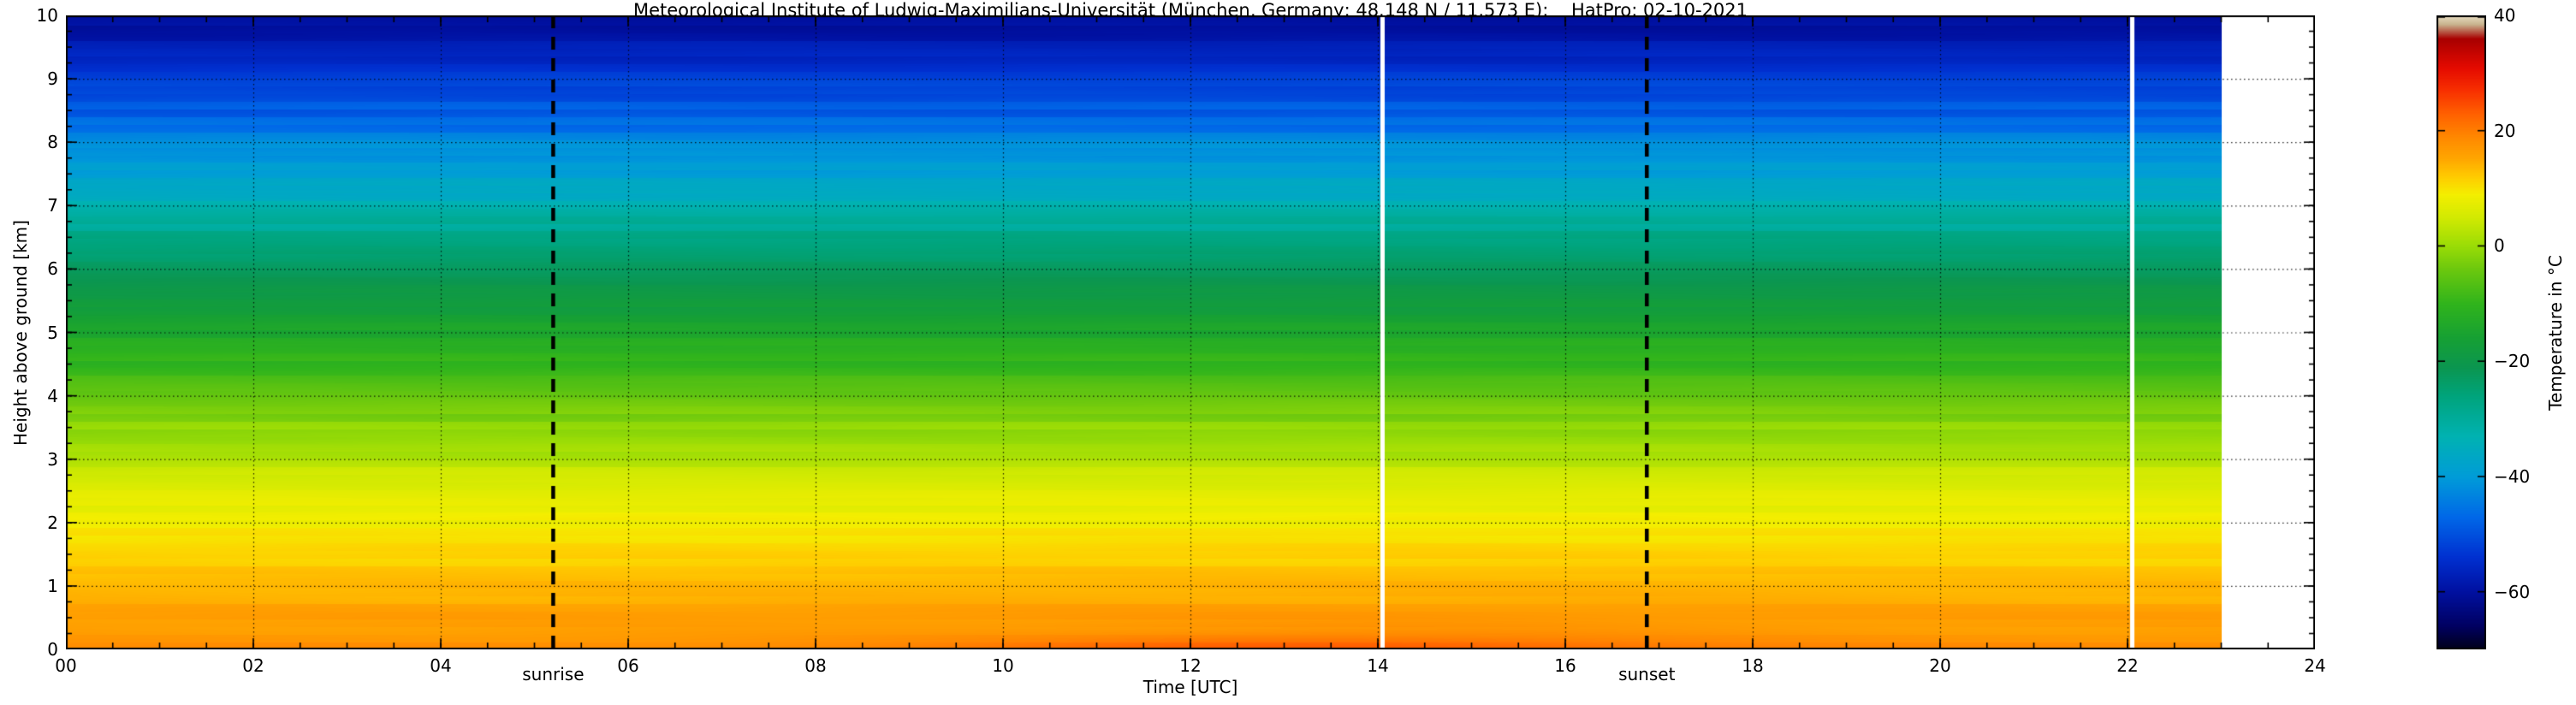  I want to click on y-tick-label: 2, so click(52, 522).